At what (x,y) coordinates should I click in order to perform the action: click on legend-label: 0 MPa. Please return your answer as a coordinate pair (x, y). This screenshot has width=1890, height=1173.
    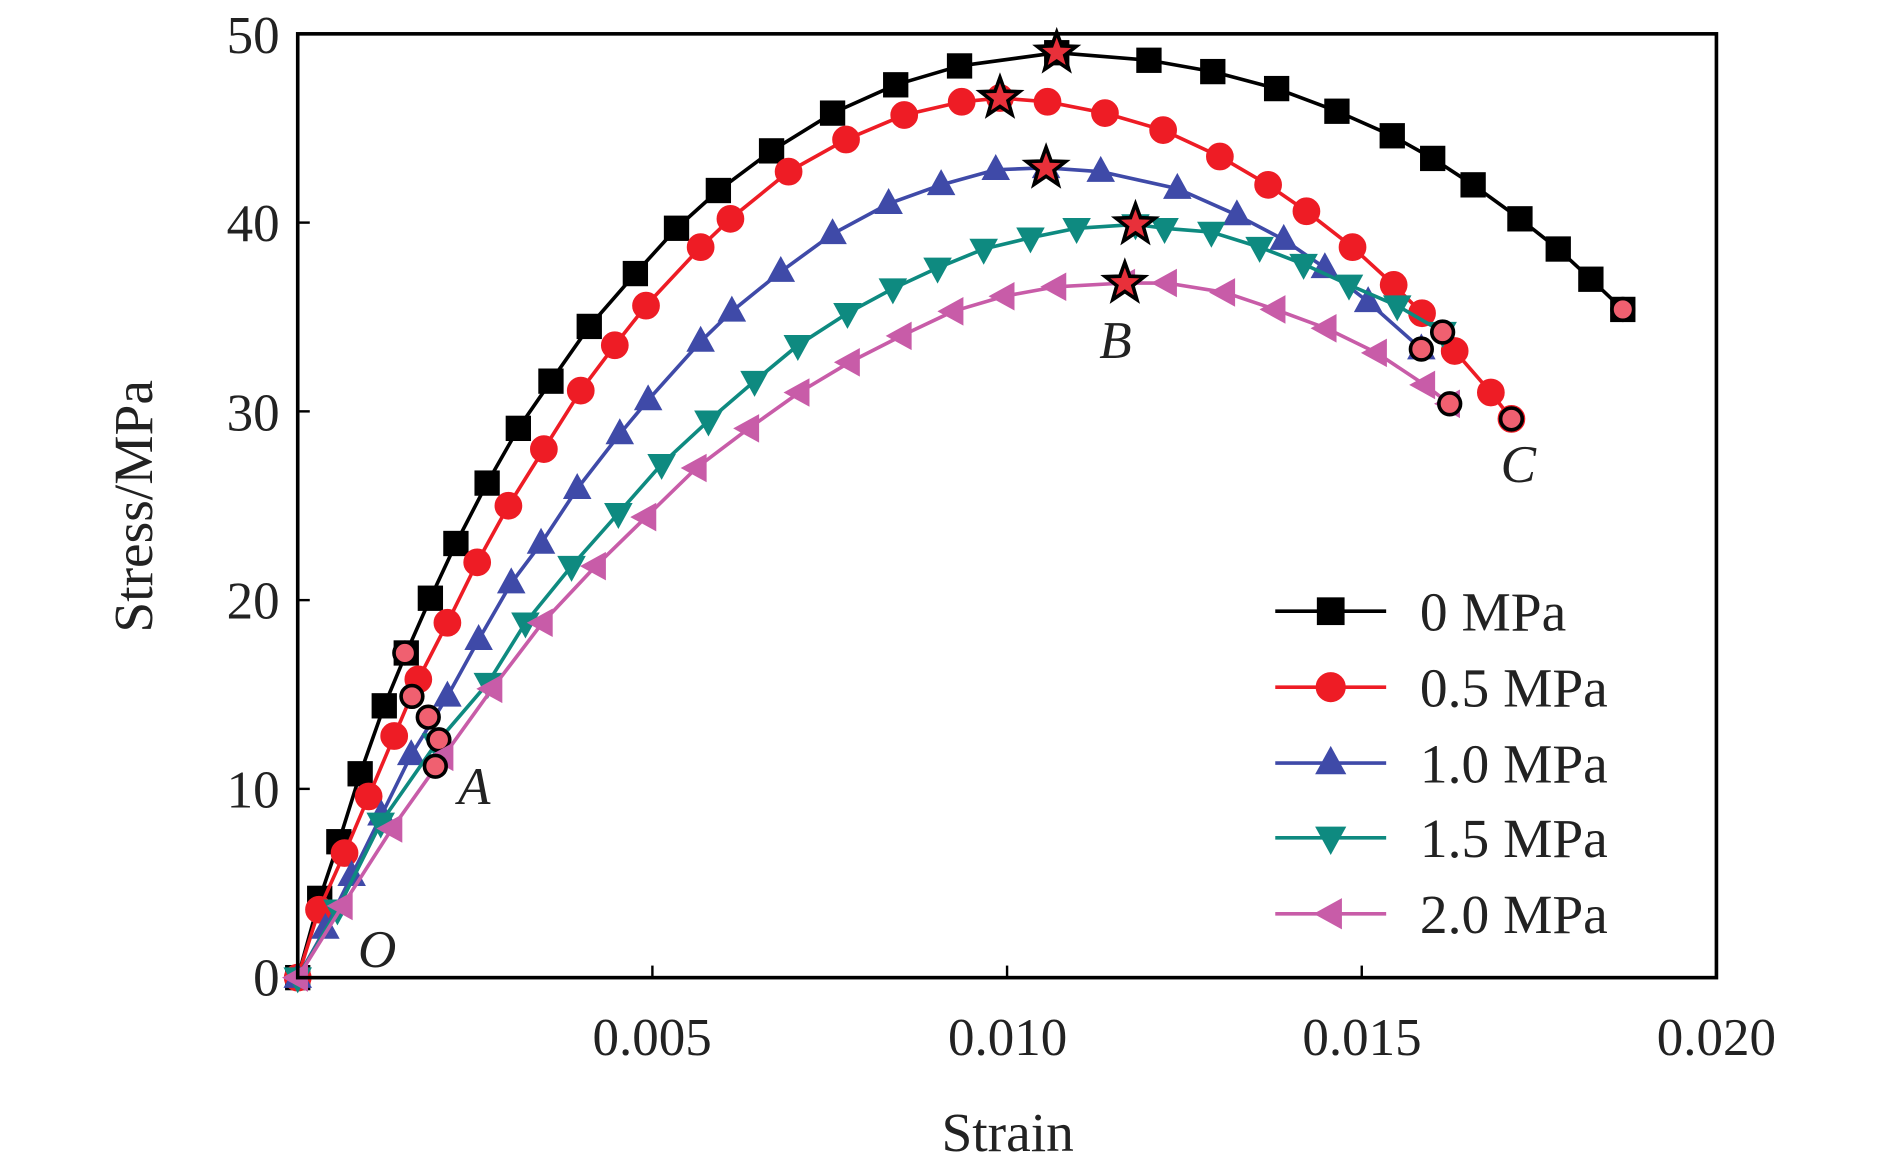
    Looking at the image, I should click on (1493, 611).